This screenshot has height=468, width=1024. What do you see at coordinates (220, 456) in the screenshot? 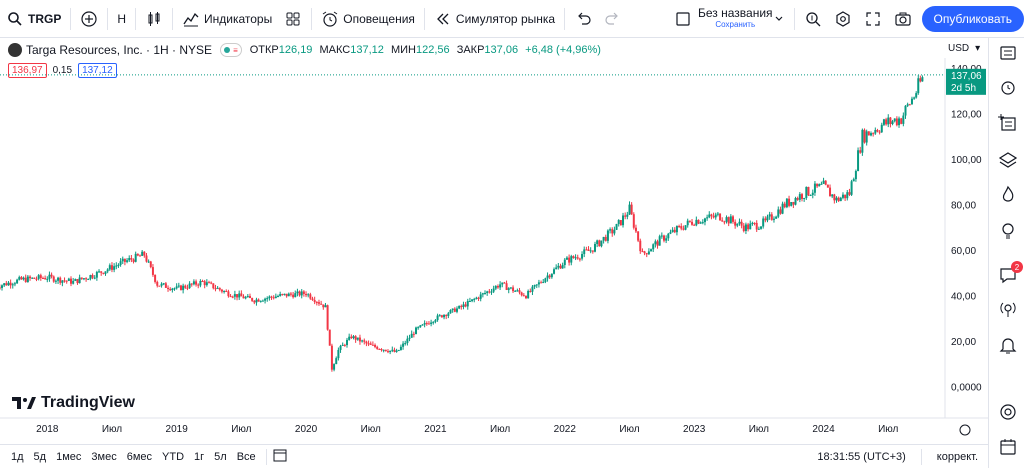
I see `range-button: 5л` at bounding box center [220, 456].